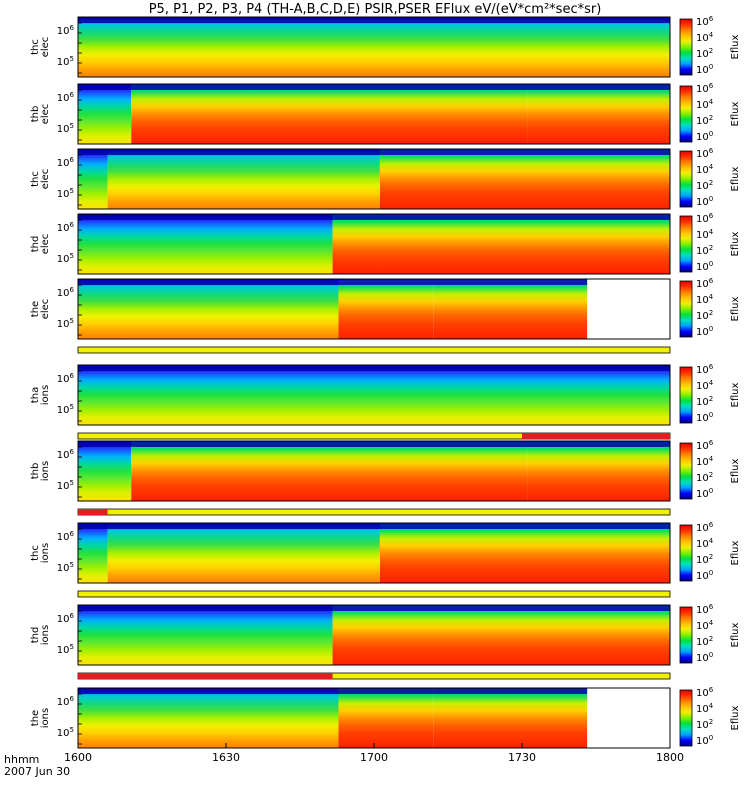  What do you see at coordinates (78, 757) in the screenshot?
I see `x-tick-label: 1600` at bounding box center [78, 757].